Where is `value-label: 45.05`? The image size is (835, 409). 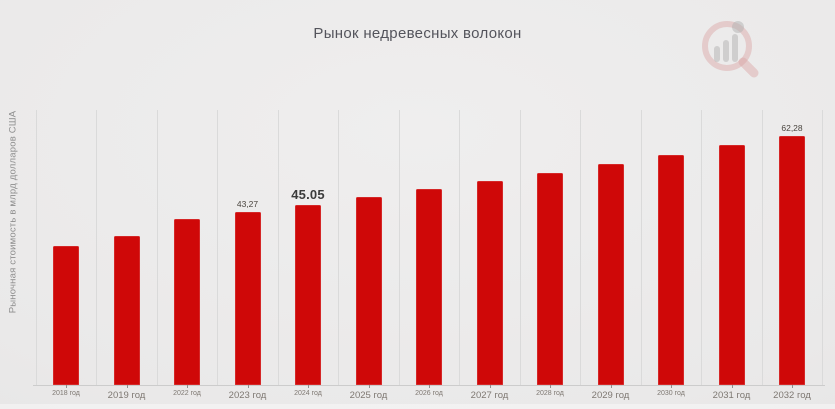 value-label: 45.05 is located at coordinates (308, 194).